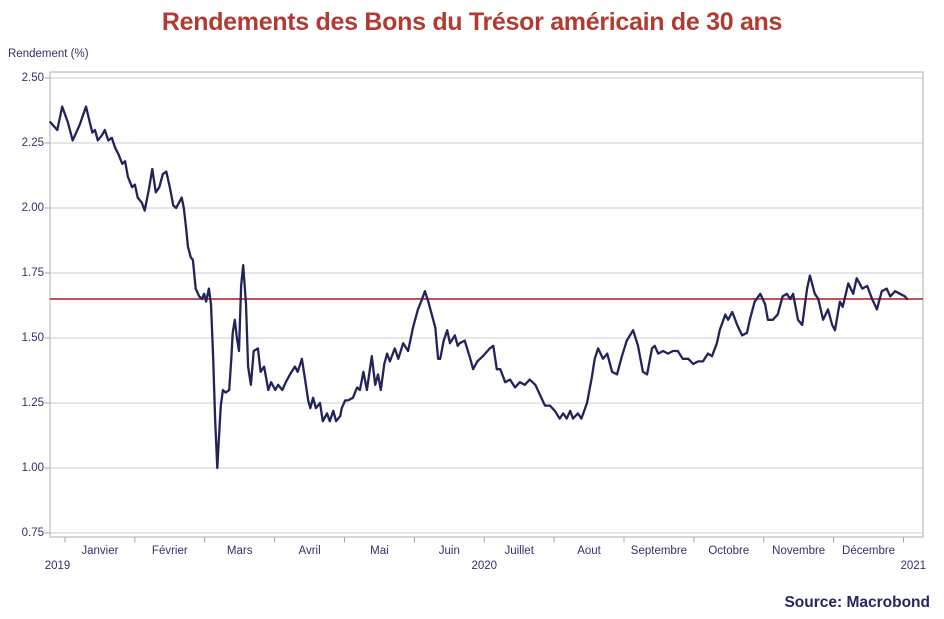 This screenshot has height=619, width=944. I want to click on y-tick-label: 2.25, so click(32, 142).